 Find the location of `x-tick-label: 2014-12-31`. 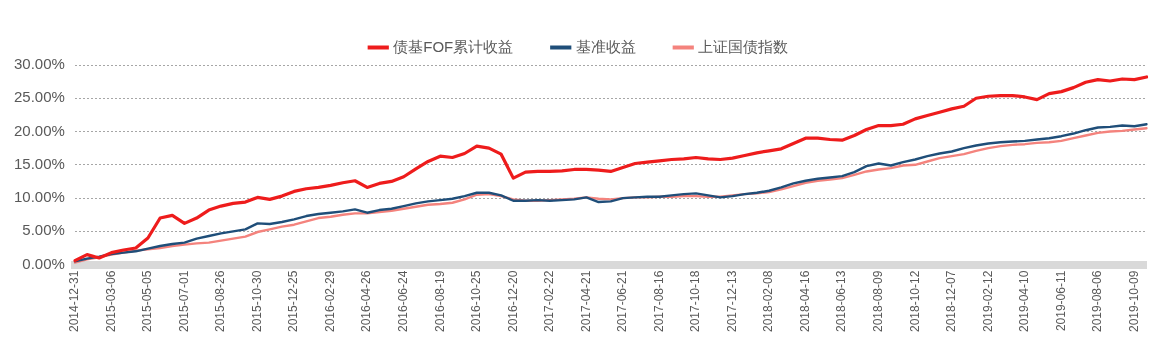

x-tick-label: 2014-12-31 is located at coordinates (74, 301).